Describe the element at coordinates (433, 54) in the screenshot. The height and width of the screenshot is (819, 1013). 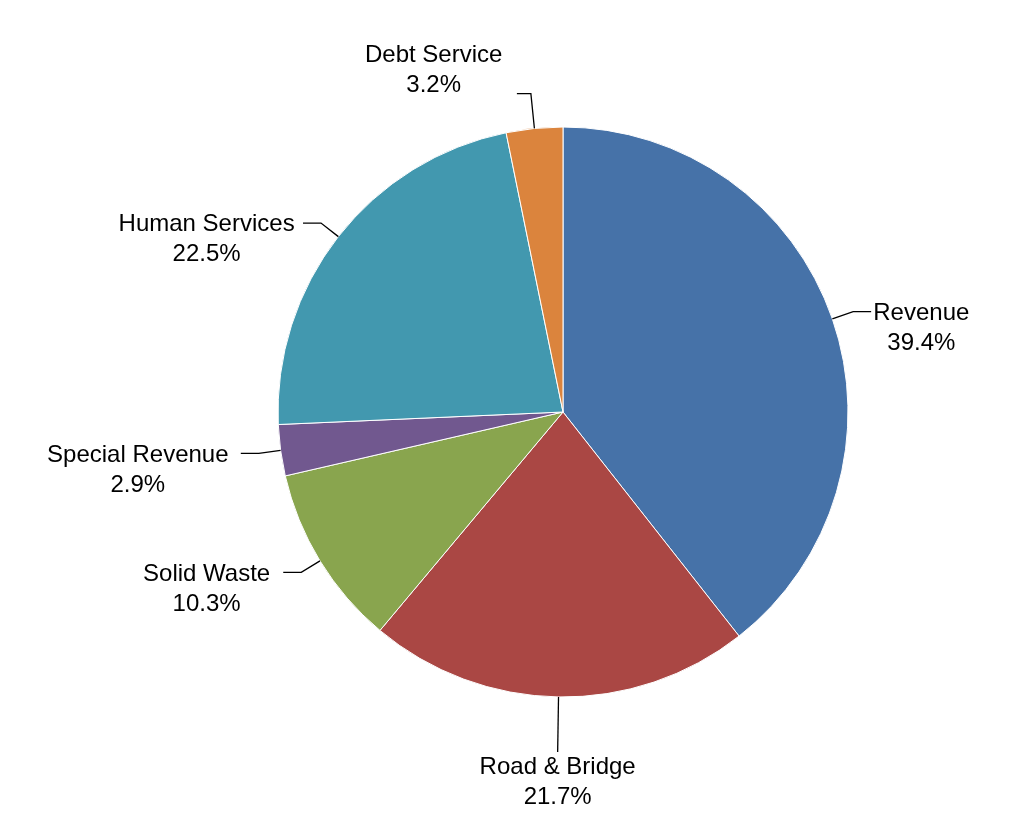
I see `slice-label: Debt Service` at that location.